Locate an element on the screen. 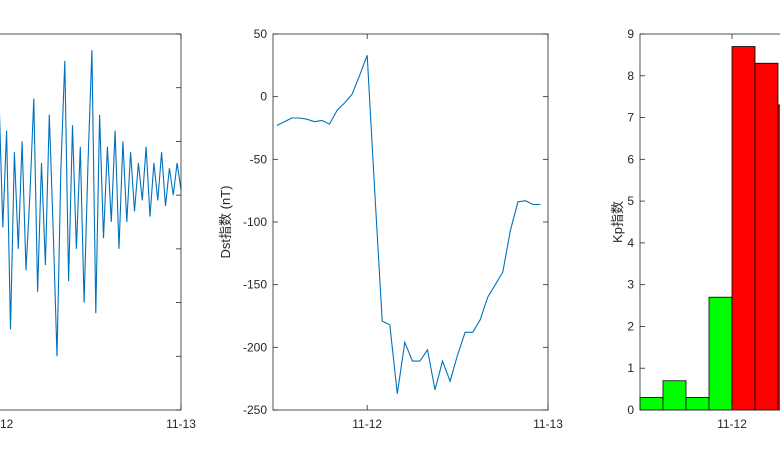 This screenshot has height=460, width=780. y-tick-label: -200 is located at coordinates (255, 347).